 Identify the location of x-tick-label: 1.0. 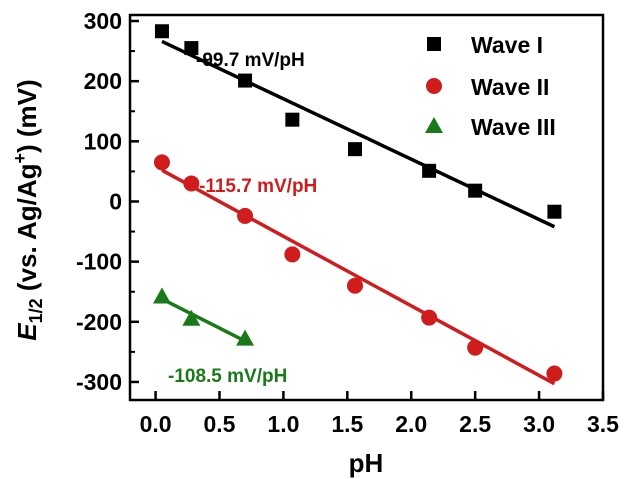
(283, 424).